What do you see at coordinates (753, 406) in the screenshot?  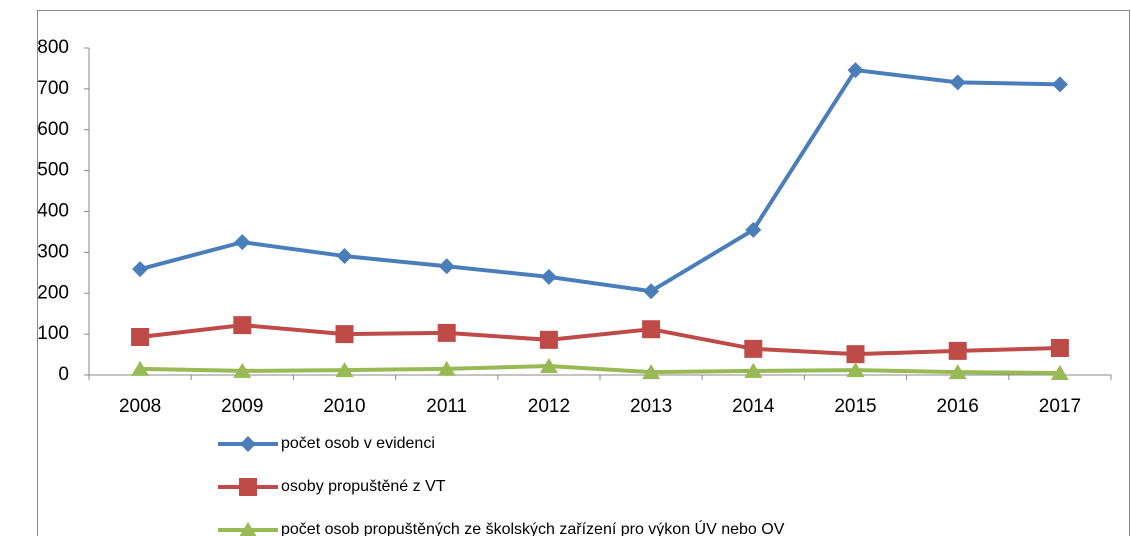 I see `x-tick-label: 2014` at bounding box center [753, 406].